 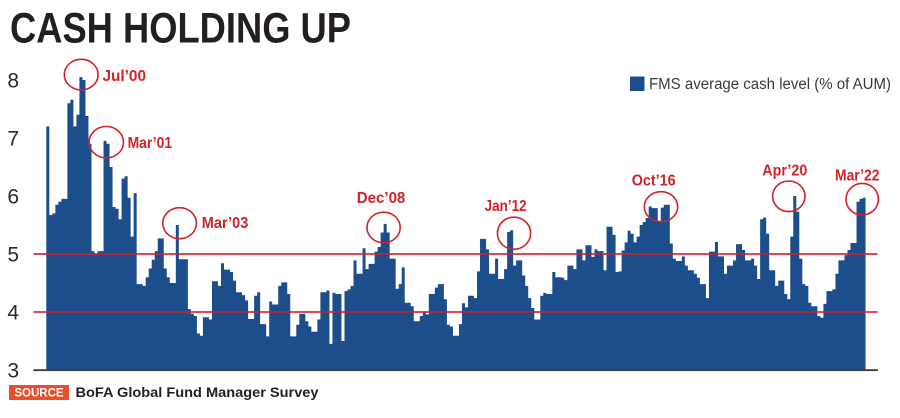 I want to click on svg-text: Mar’01, so click(x=150, y=143).